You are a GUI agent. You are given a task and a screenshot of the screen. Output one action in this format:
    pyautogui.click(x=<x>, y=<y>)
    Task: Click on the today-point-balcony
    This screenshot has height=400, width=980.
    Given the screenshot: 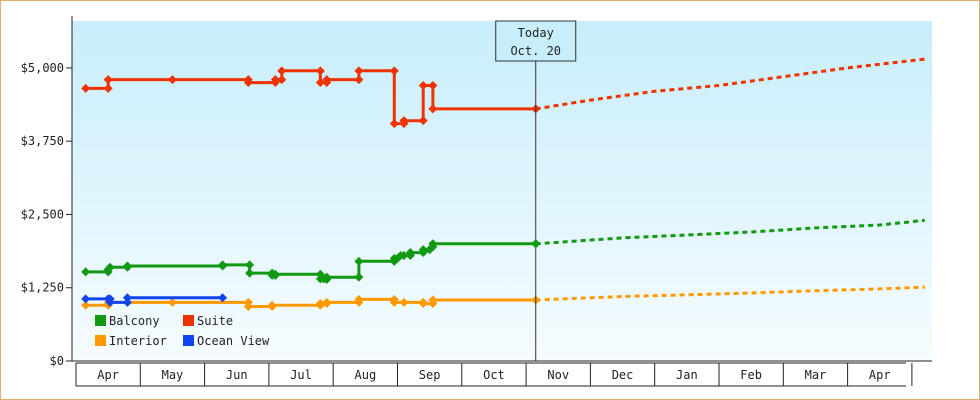 What is the action you would take?
    pyautogui.click(x=536, y=244)
    